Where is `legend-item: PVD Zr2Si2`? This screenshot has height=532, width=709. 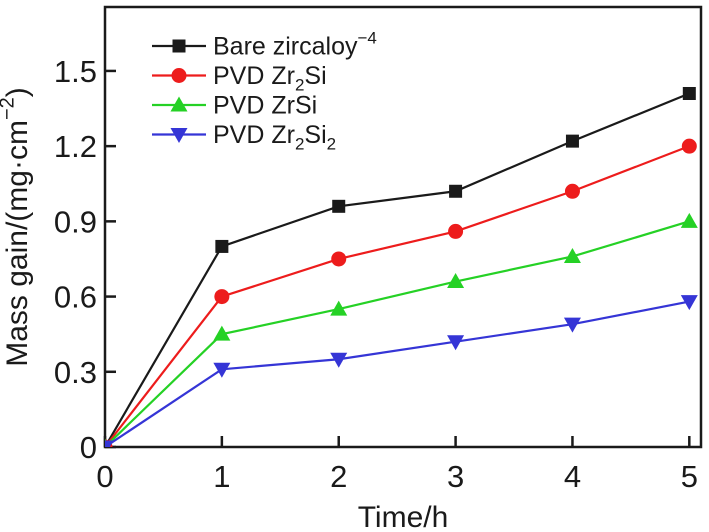 legend-item: PVD Zr2Si2 is located at coordinates (244, 137).